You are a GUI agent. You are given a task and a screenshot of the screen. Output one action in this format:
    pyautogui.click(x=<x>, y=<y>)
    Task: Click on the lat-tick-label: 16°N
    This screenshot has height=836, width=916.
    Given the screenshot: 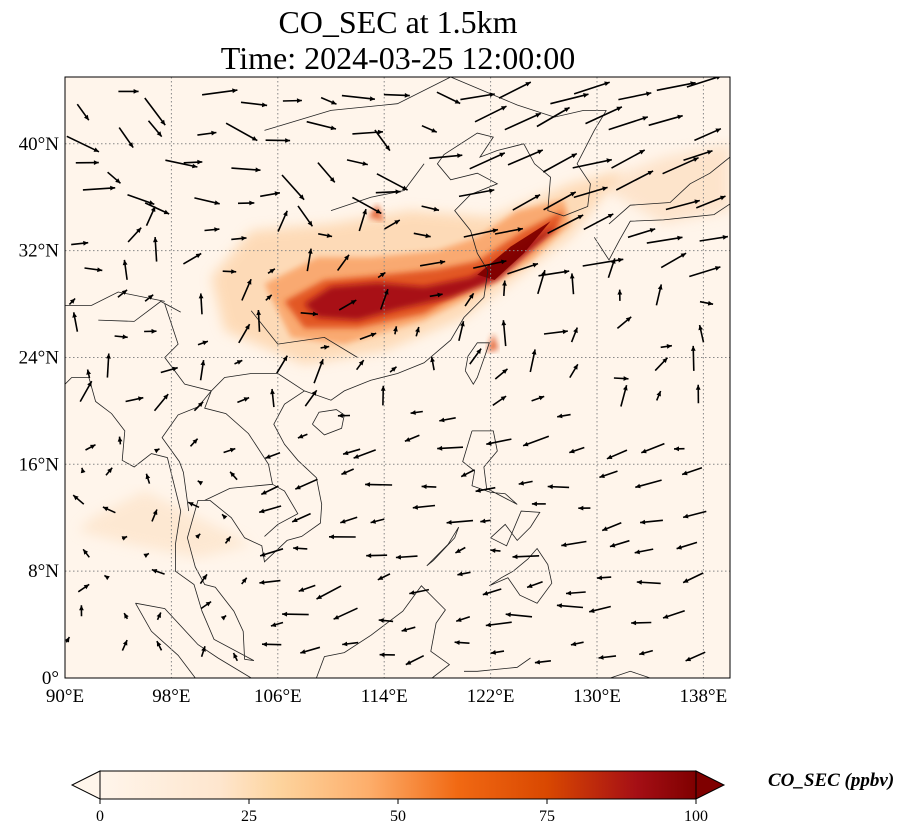 What is the action you would take?
    pyautogui.click(x=39, y=464)
    